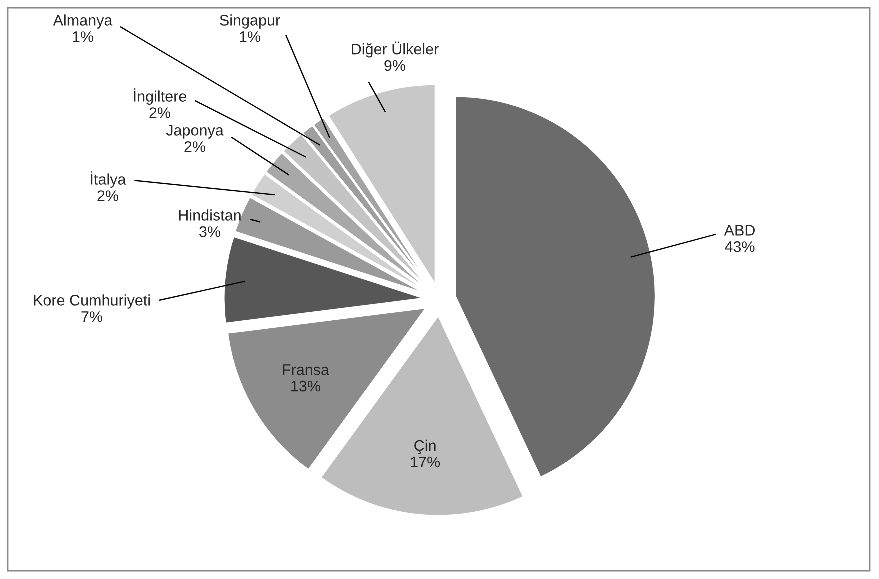 Image resolution: width=879 pixels, height=579 pixels. Describe the element at coordinates (160, 96) in the screenshot. I see `slice-label: İngiltere` at that location.